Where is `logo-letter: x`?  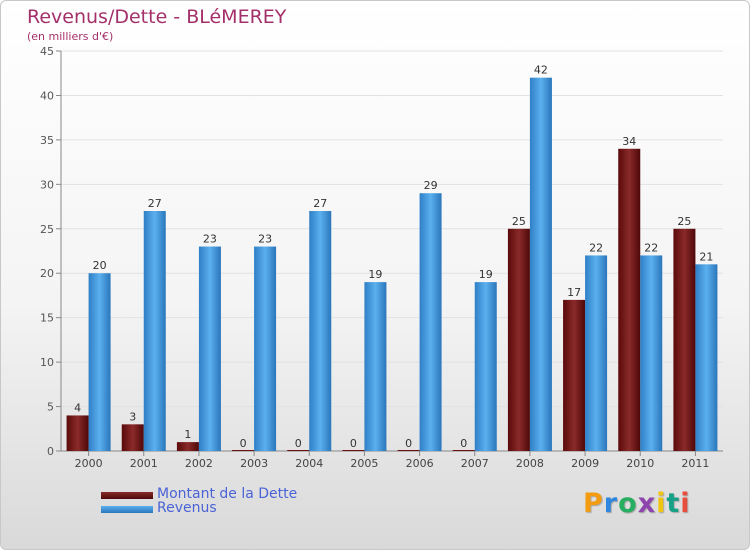 logo-letter: x is located at coordinates (647, 503).